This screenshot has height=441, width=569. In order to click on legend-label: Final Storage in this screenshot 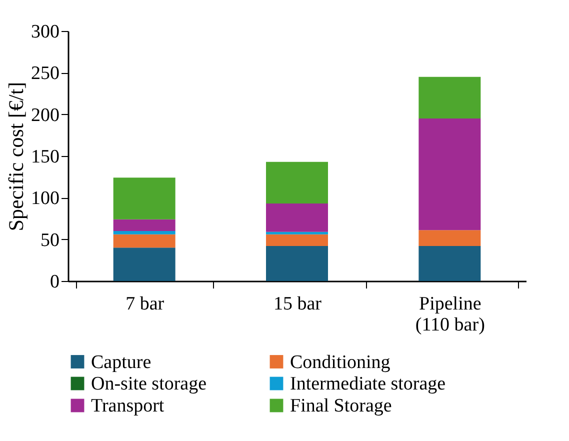, I will do `click(341, 406)`.